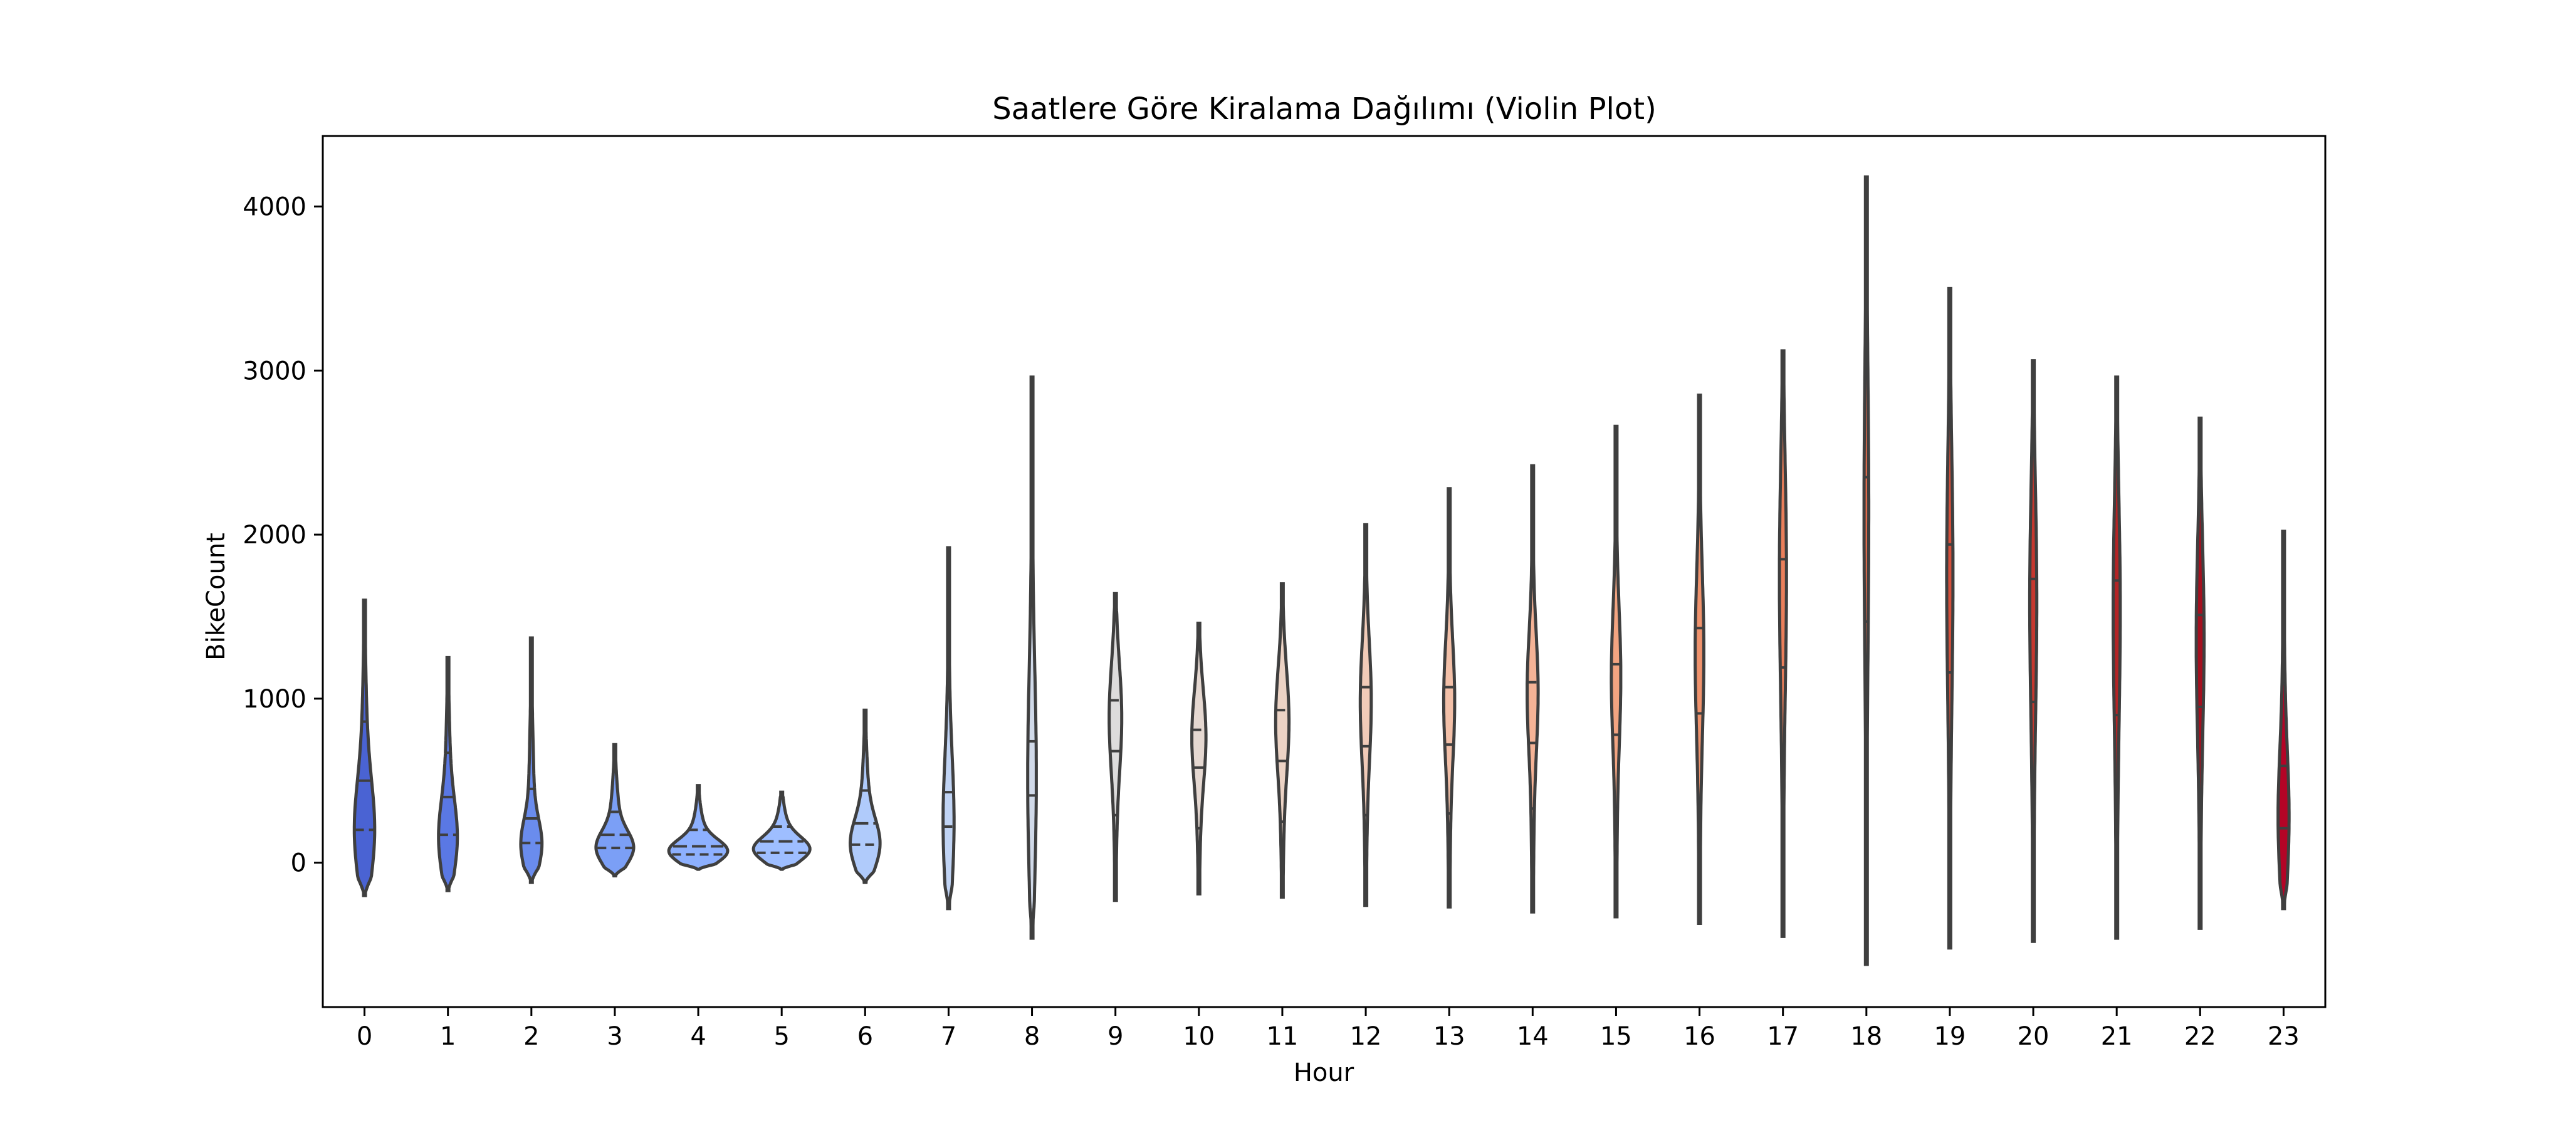 The width and height of the screenshot is (2576, 1128). What do you see at coordinates (698, 1036) in the screenshot?
I see `x-tick-label: 4` at bounding box center [698, 1036].